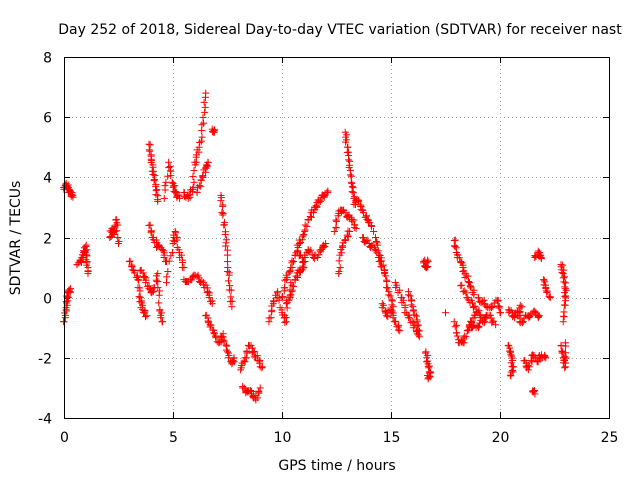  Describe the element at coordinates (47, 119) in the screenshot. I see `y-tick-label: 6` at that location.